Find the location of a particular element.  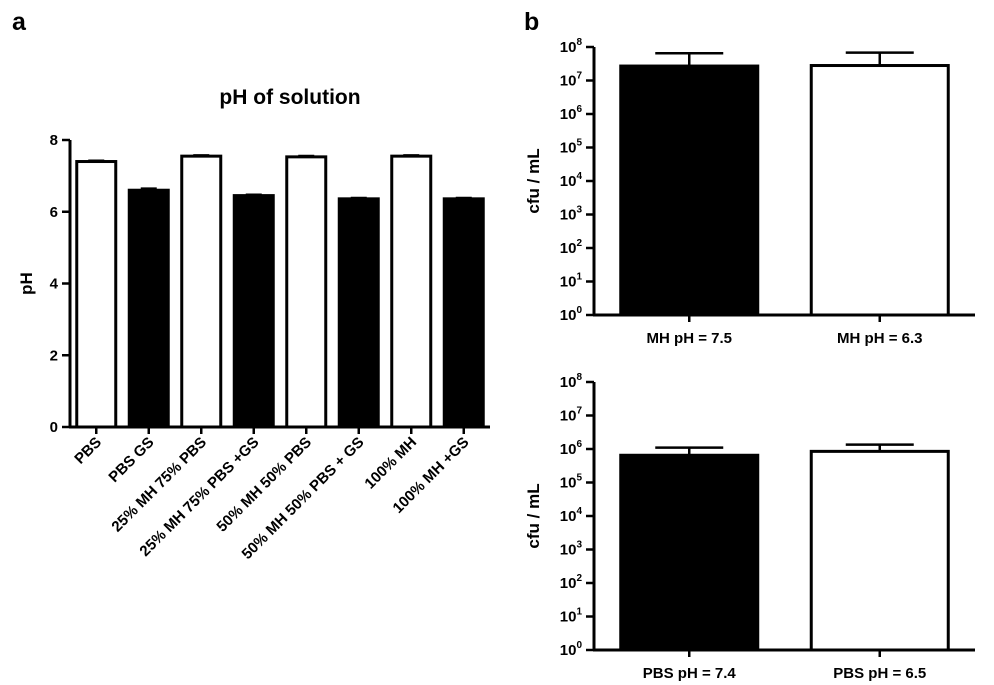

y-tick-label: 6 is located at coordinates (54, 212).